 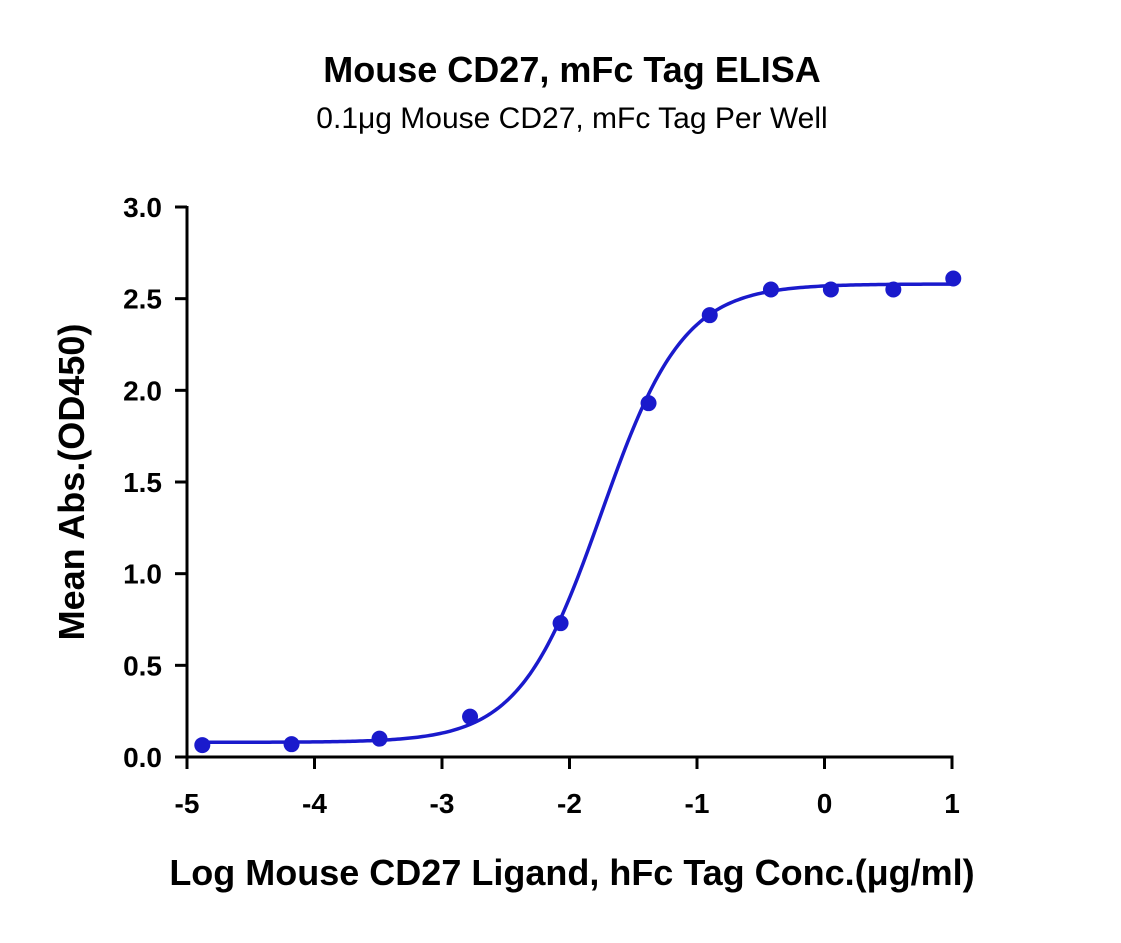 I want to click on y-tick-label: 1.0, so click(x=142, y=574).